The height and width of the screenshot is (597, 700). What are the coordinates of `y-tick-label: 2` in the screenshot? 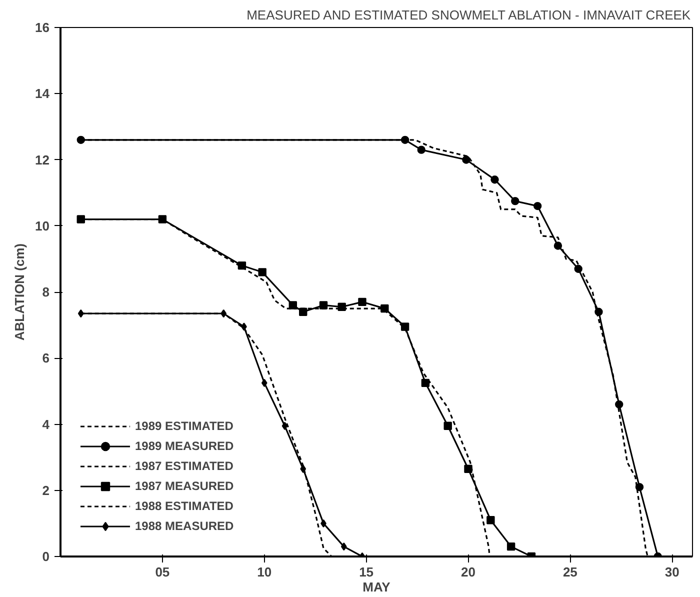 It's located at (46, 490).